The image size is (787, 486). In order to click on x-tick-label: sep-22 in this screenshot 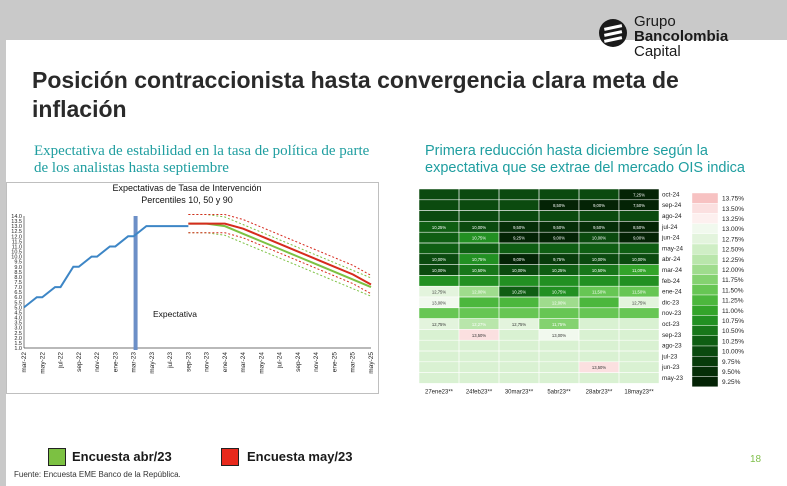, I will do `click(79, 362)`.